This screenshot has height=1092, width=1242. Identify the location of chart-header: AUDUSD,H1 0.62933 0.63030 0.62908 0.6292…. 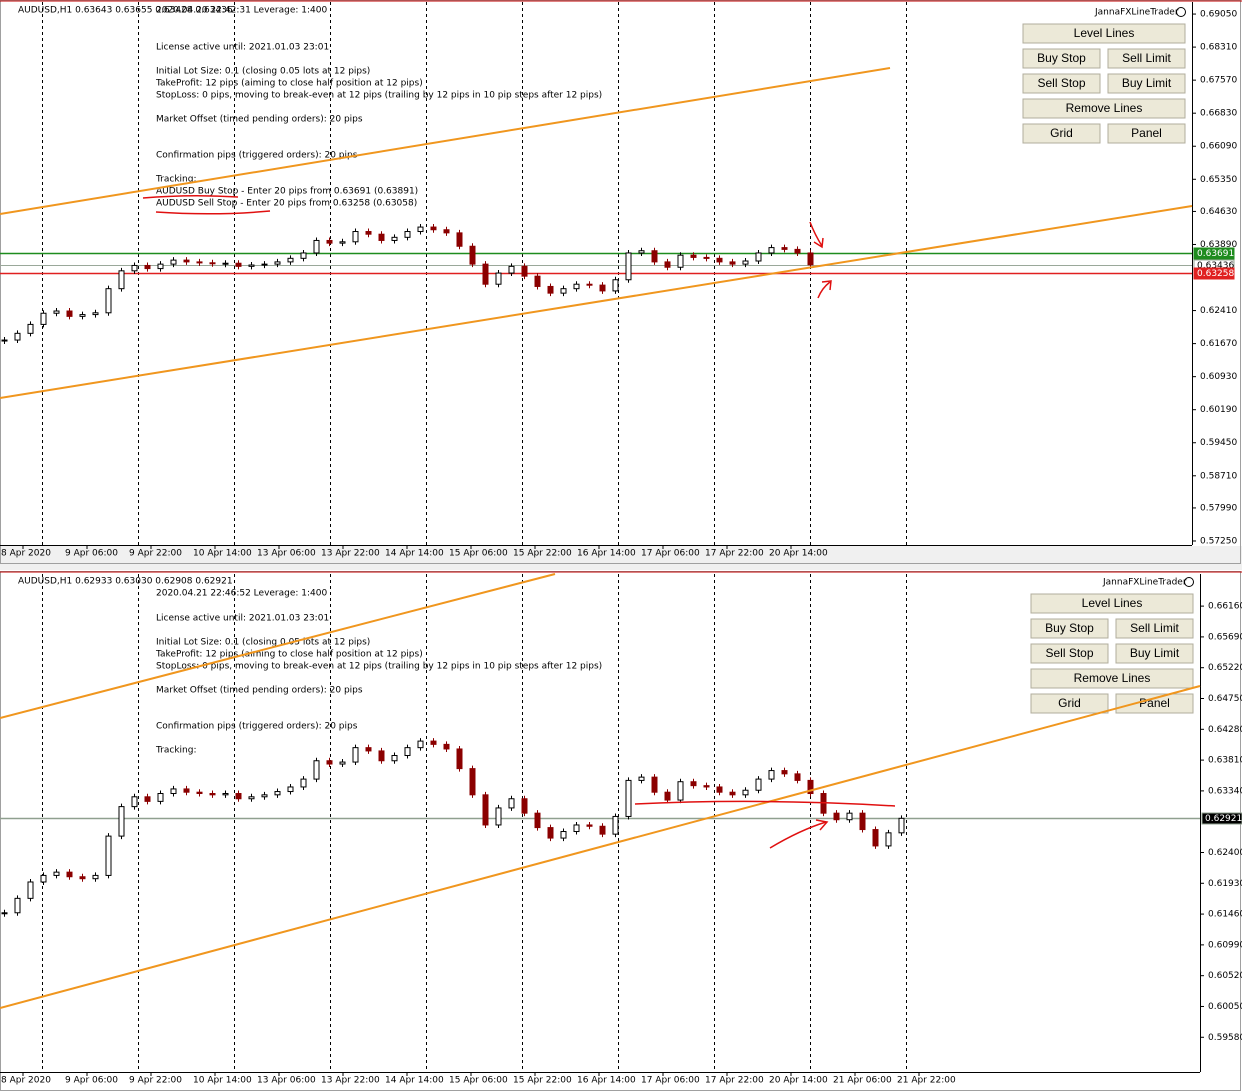
(125, 582).